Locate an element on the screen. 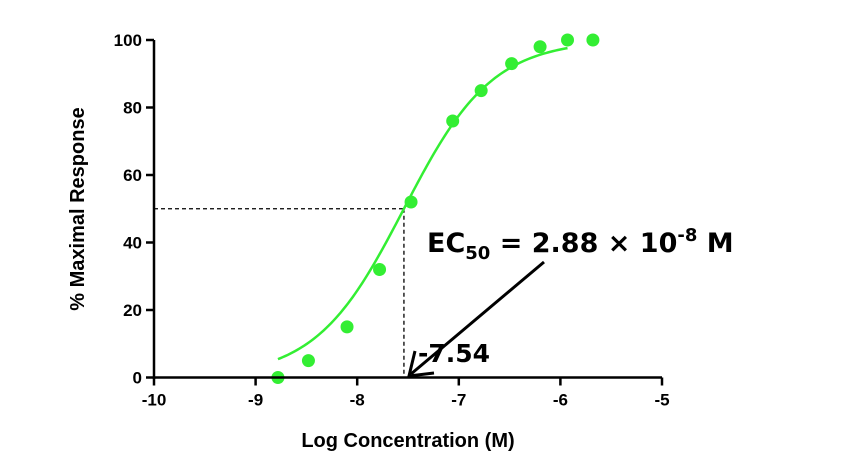 The width and height of the screenshot is (846, 474). y-axis-title: % Maximal Response is located at coordinates (78, 208).